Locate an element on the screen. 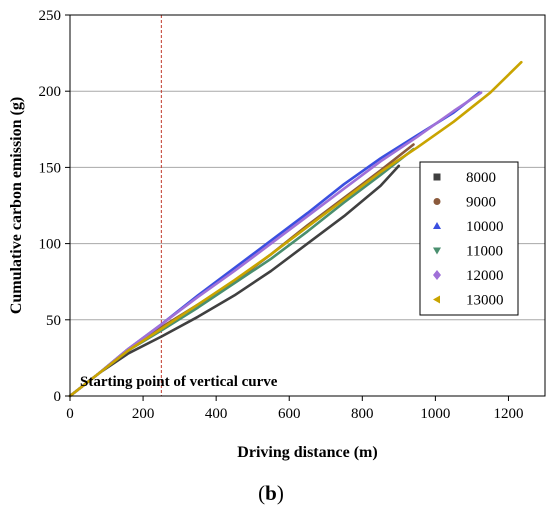 The width and height of the screenshot is (550, 511). y-tick-label: 150 is located at coordinates (50, 168).